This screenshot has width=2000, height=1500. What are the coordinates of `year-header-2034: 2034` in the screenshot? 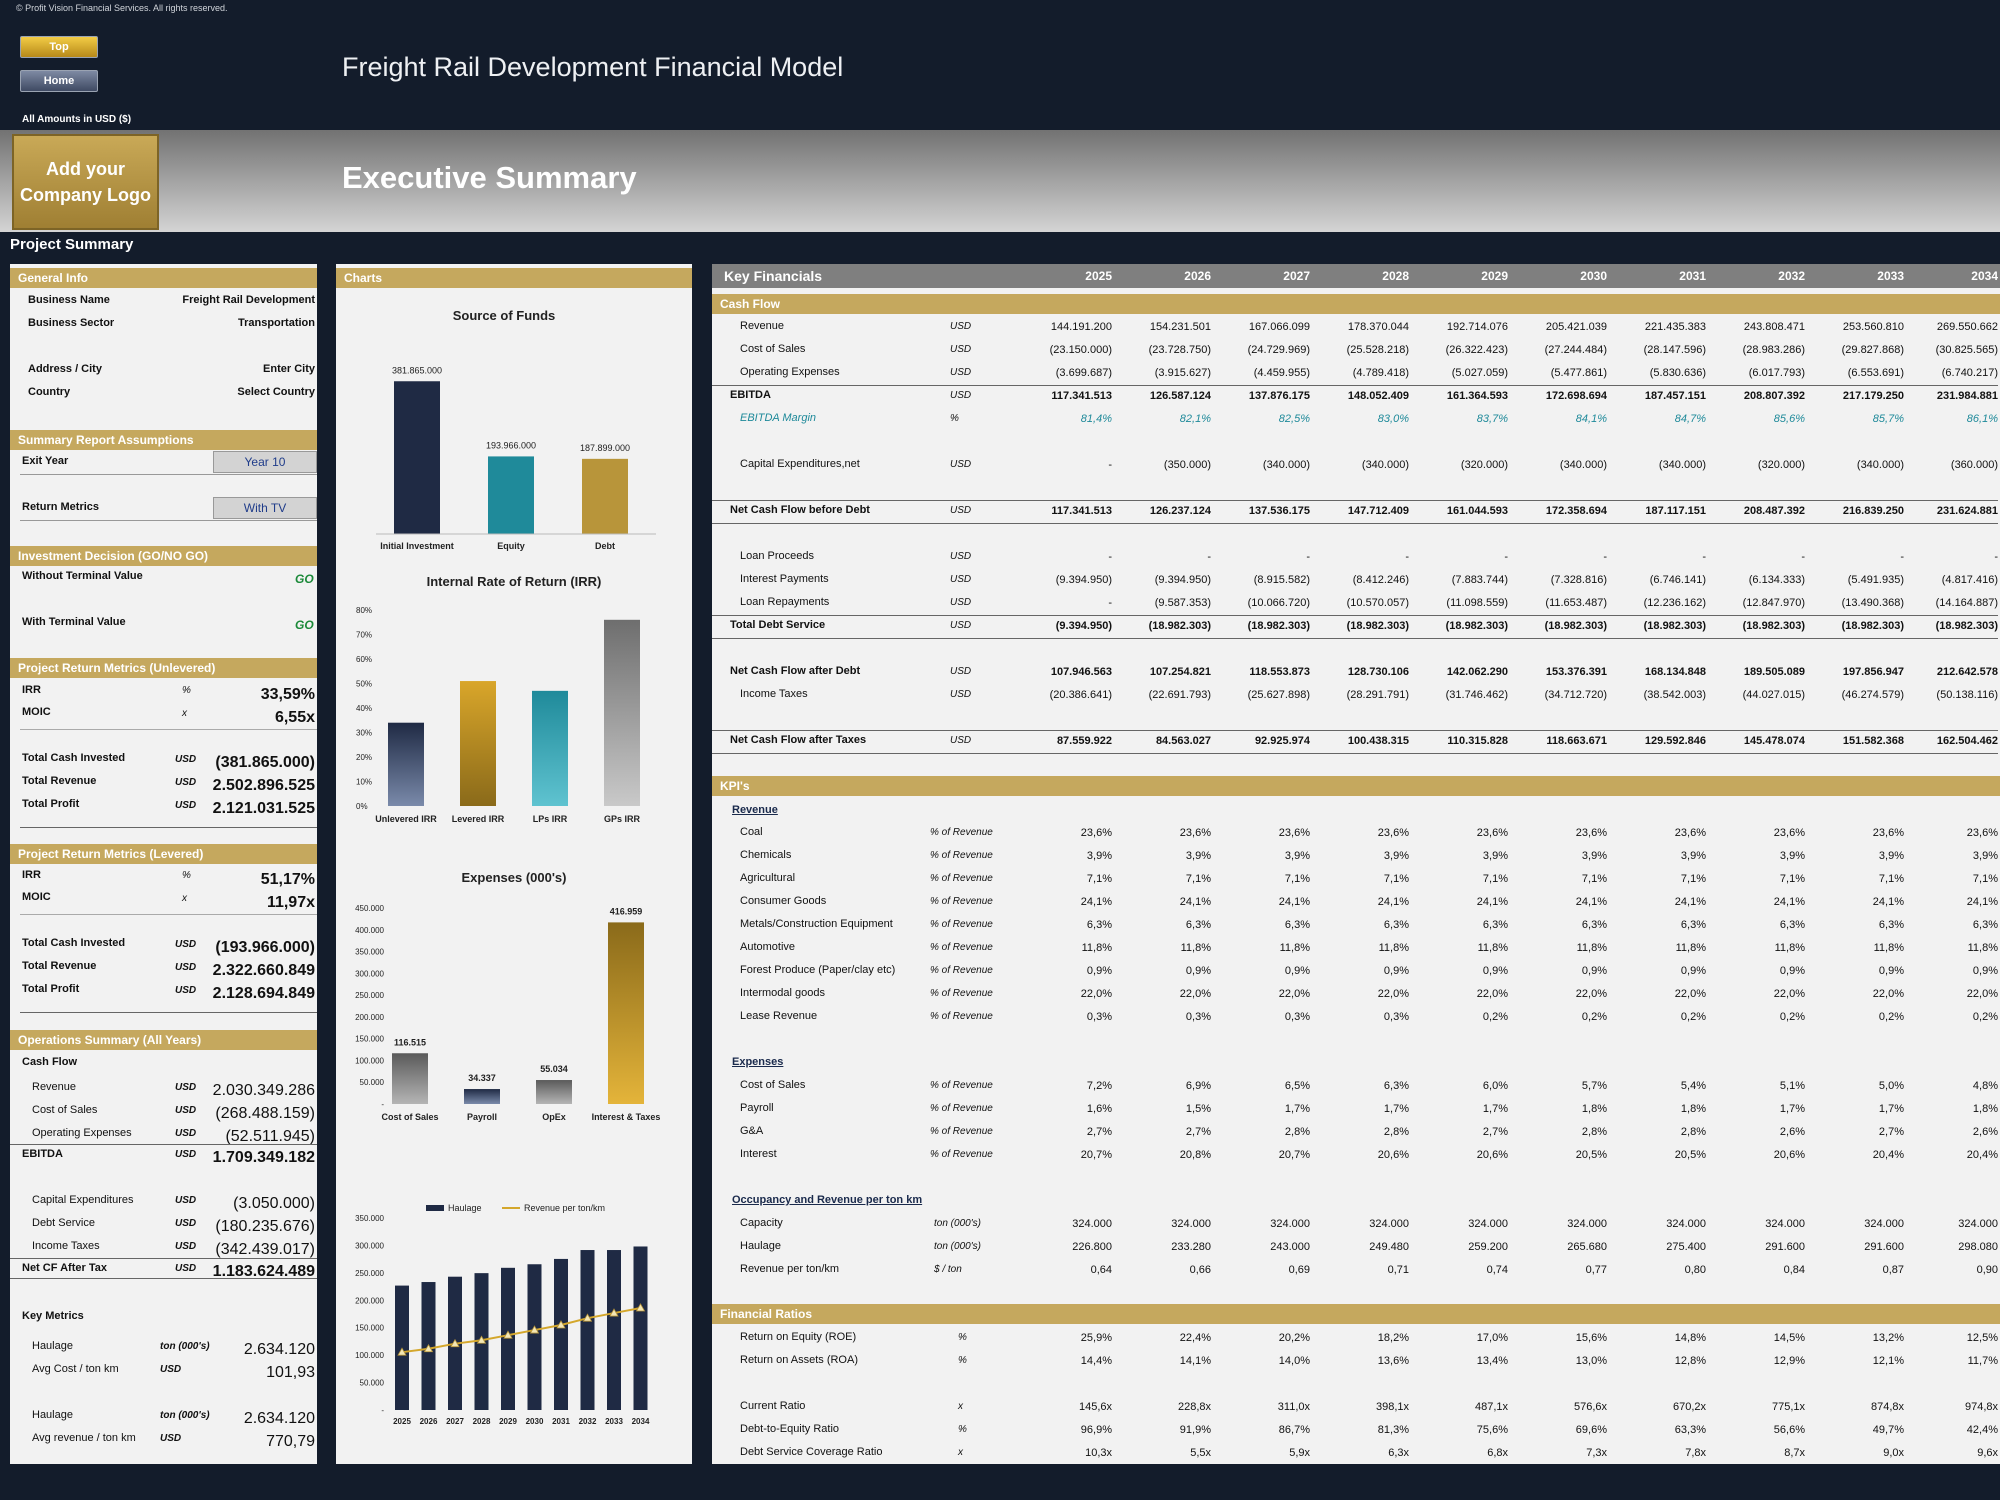 It's located at (1984, 276).